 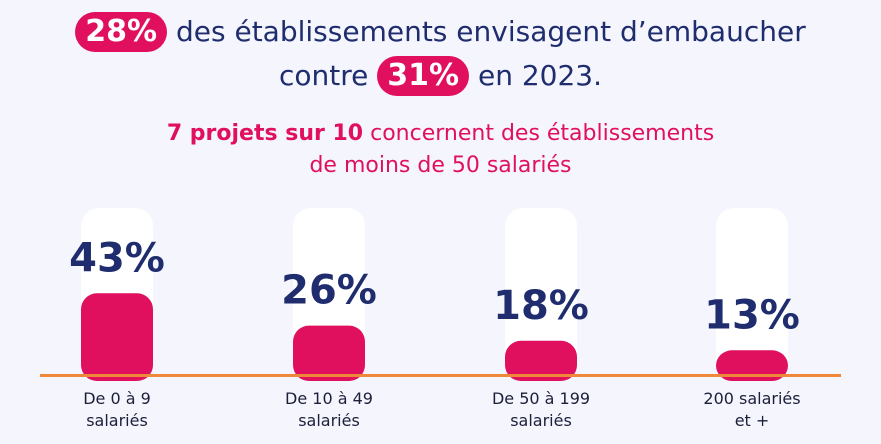 What do you see at coordinates (323, 75) in the screenshot?
I see `headline-text-contre: contre` at bounding box center [323, 75].